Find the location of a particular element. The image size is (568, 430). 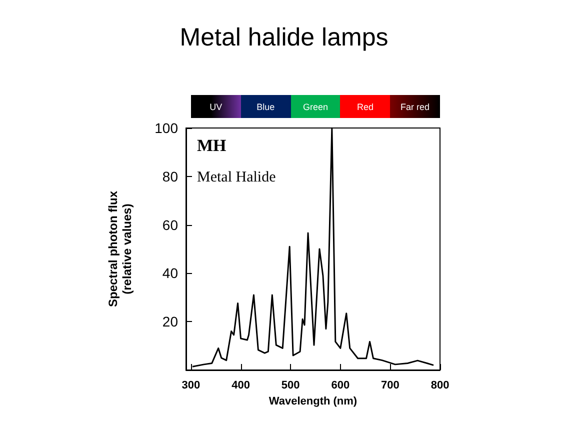

annotation: Metal Halide is located at coordinates (236, 178).